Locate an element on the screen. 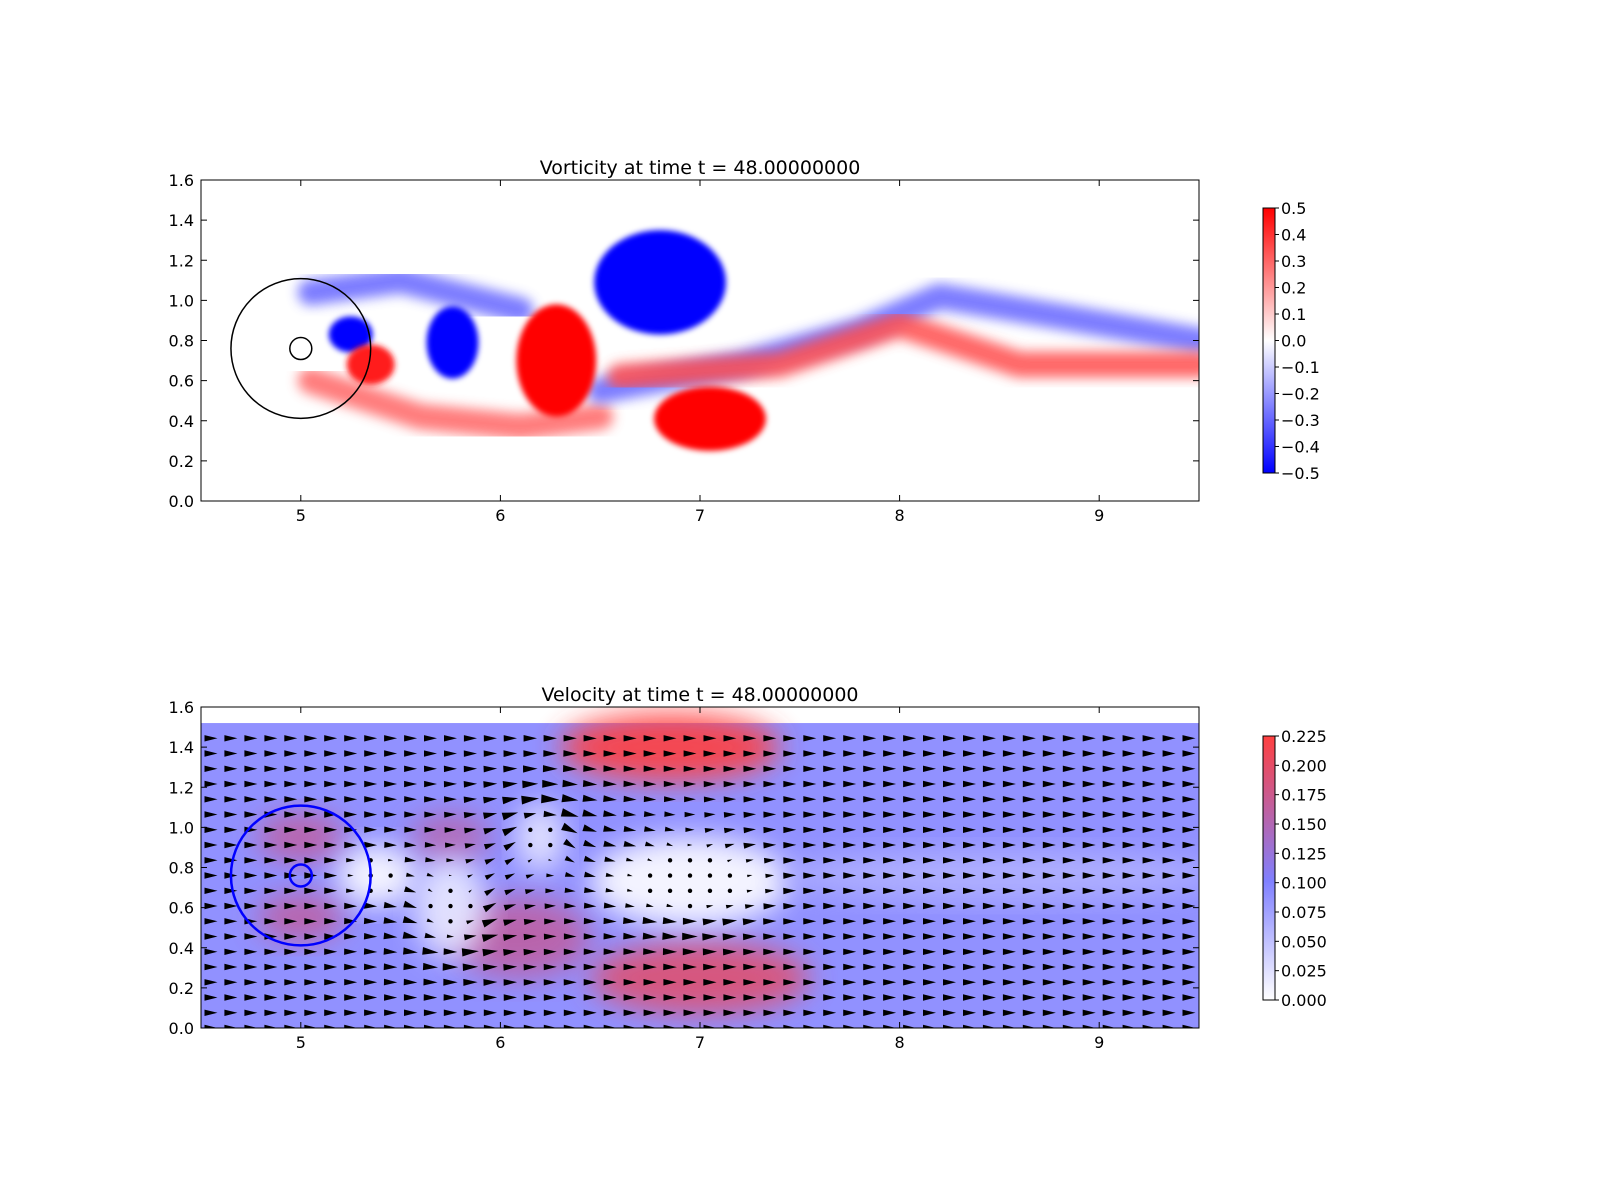  vorticity-ytick-label: 1.4 is located at coordinates (181, 220).